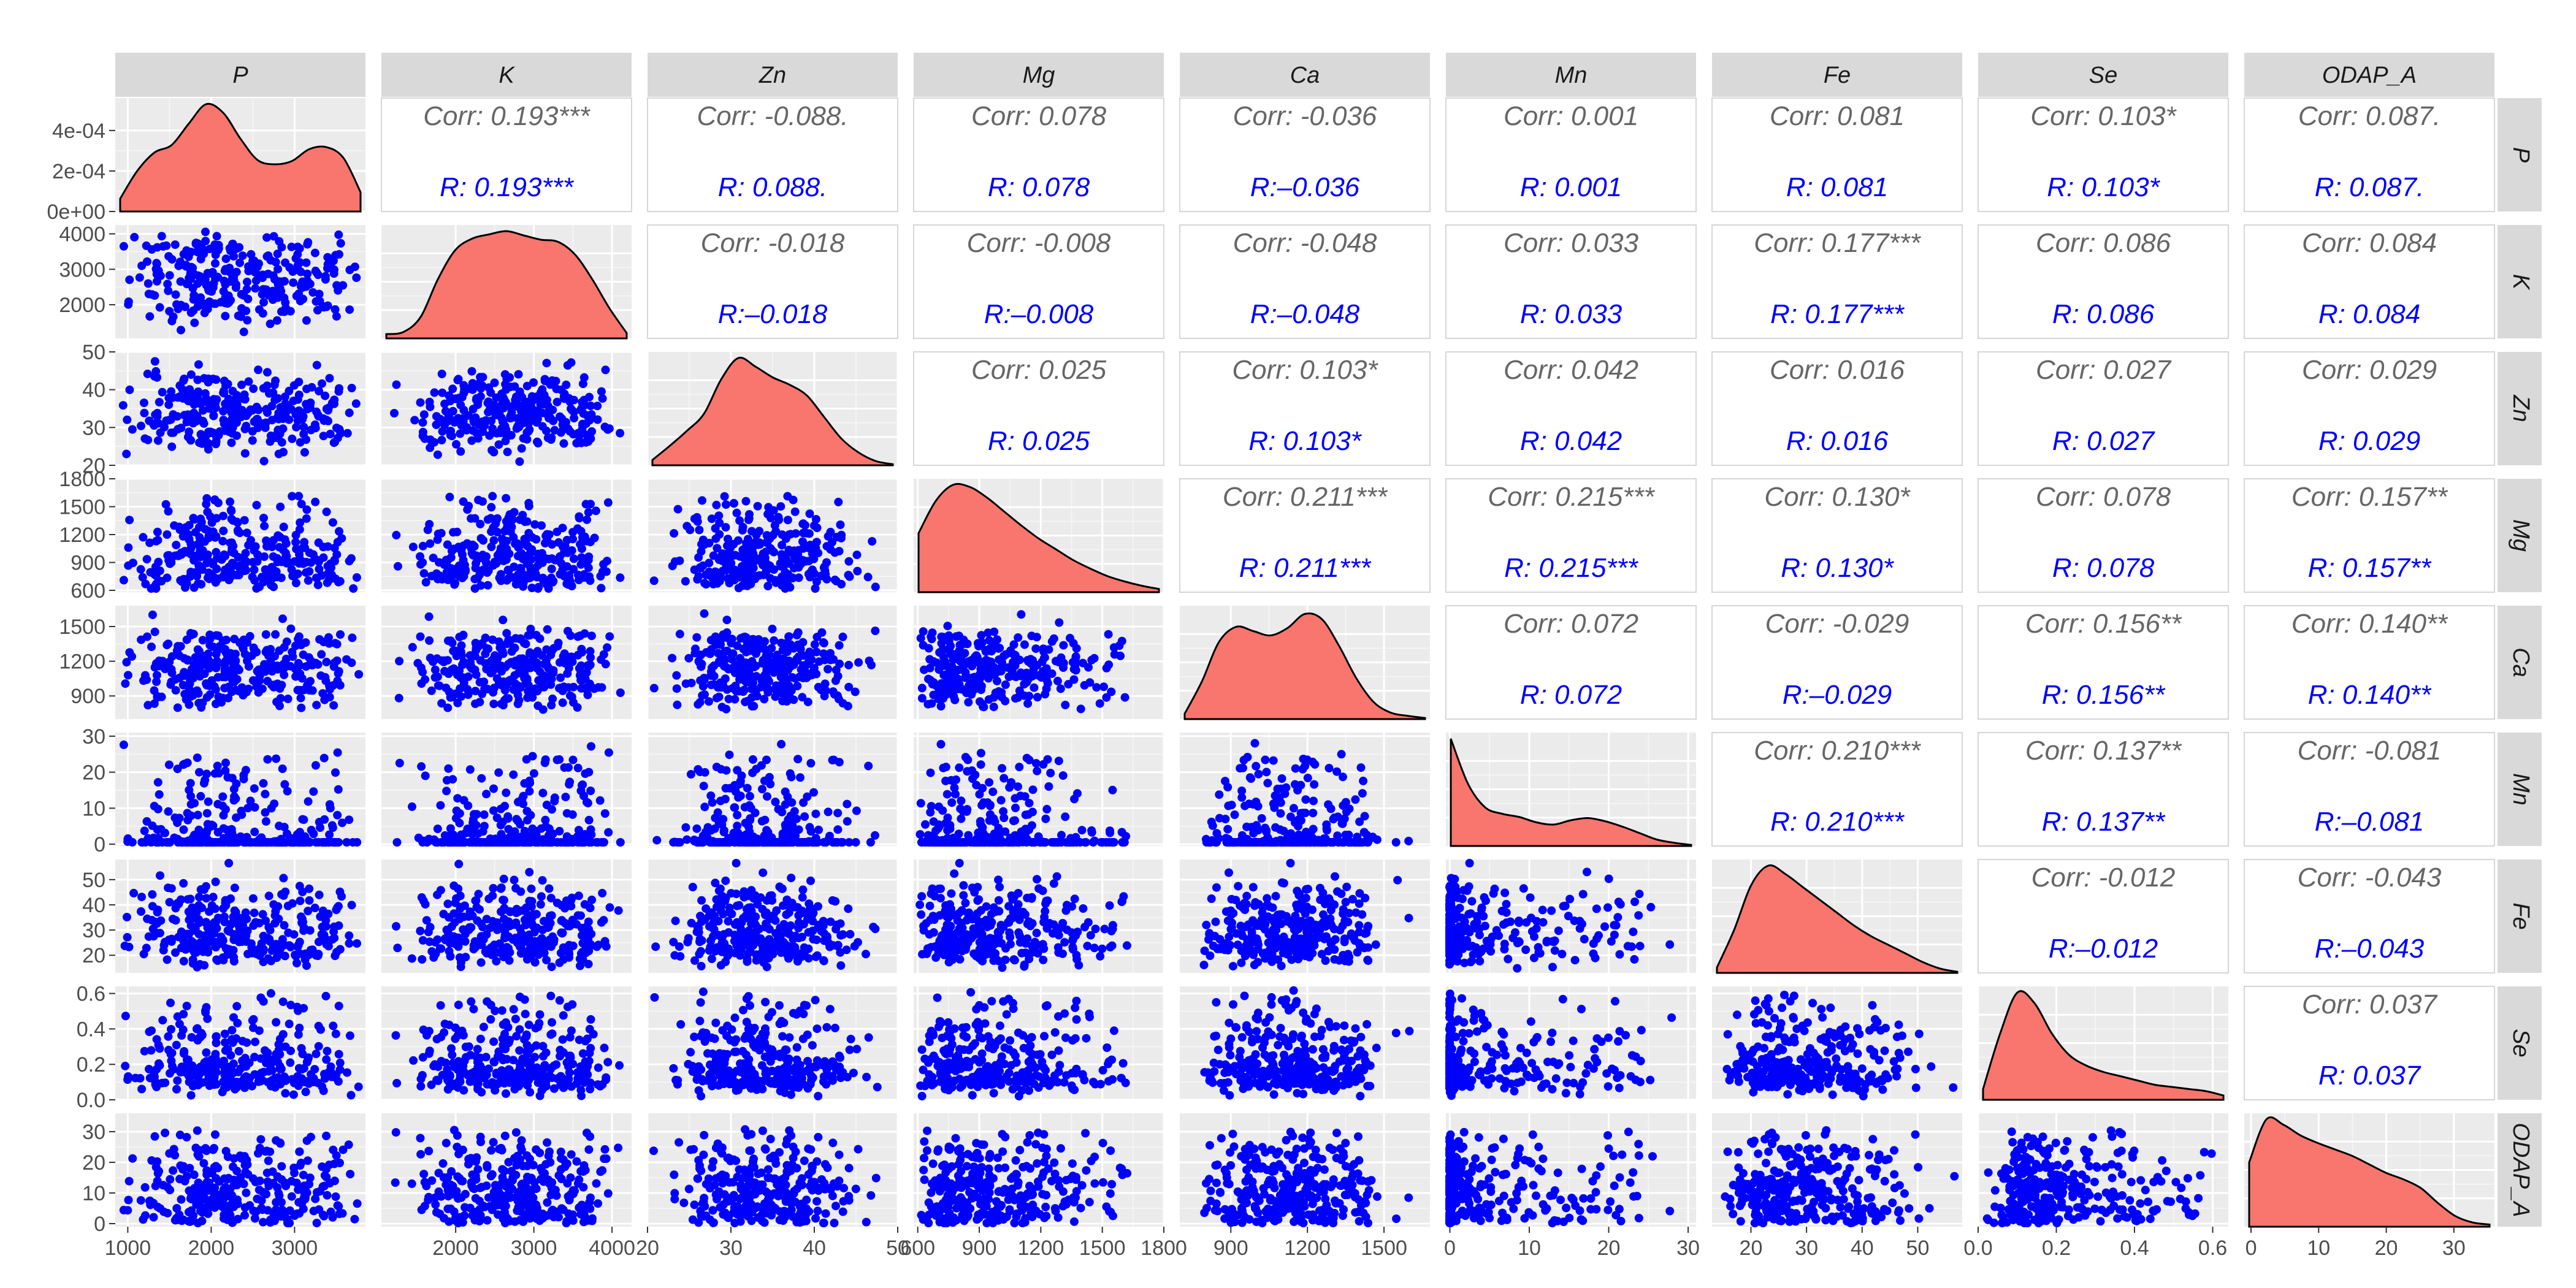  I want to click on strip-right-k, so click(2520, 281).